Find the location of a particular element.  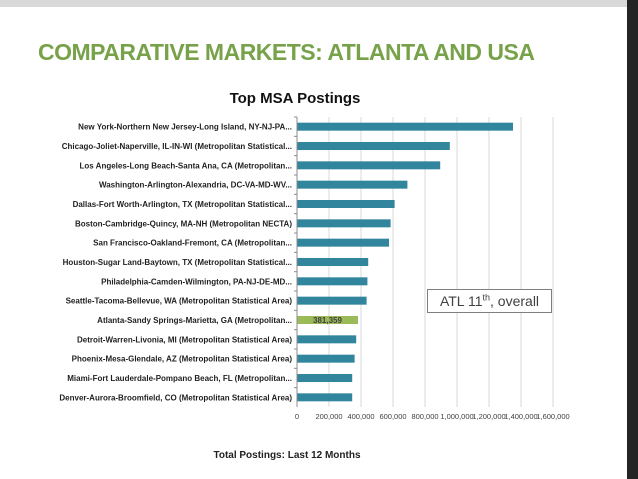

x-axis-label: Total Postings: Last 12 Months is located at coordinates (287, 455).